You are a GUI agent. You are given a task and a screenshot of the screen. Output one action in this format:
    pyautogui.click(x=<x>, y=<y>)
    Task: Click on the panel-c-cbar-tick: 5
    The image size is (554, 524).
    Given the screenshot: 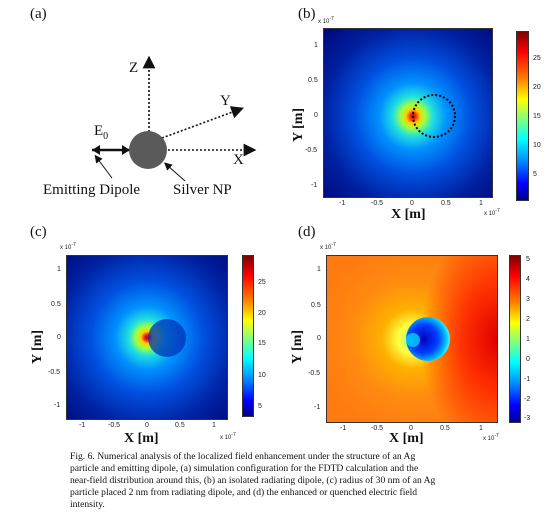 What is the action you would take?
    pyautogui.click(x=260, y=406)
    